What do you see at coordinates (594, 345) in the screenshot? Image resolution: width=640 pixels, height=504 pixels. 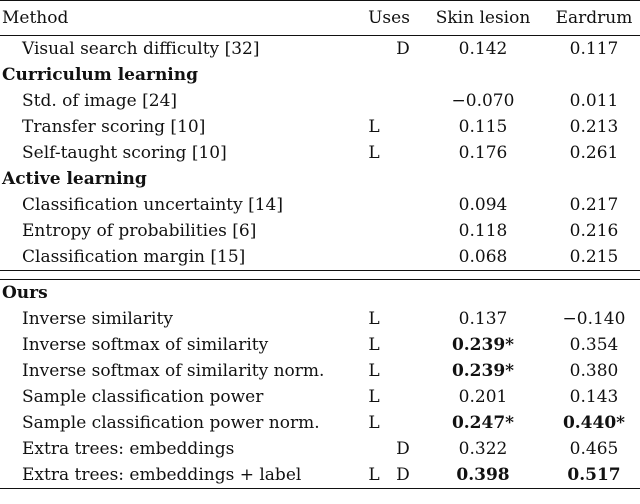 I see `ear-cell: 0.354` at bounding box center [594, 345].